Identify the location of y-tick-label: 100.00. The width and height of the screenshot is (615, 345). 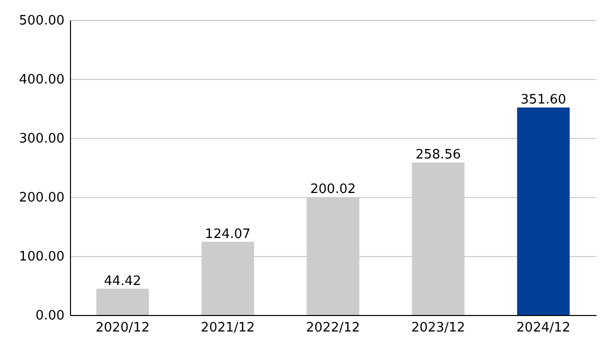
(41, 257).